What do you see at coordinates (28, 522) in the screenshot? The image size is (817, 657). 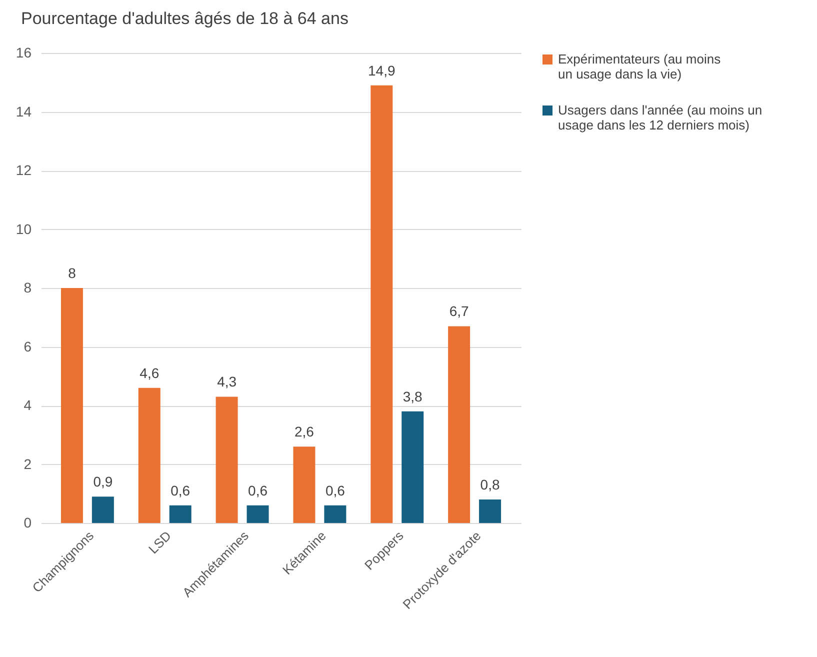 I see `y-tick-label: 0` at bounding box center [28, 522].